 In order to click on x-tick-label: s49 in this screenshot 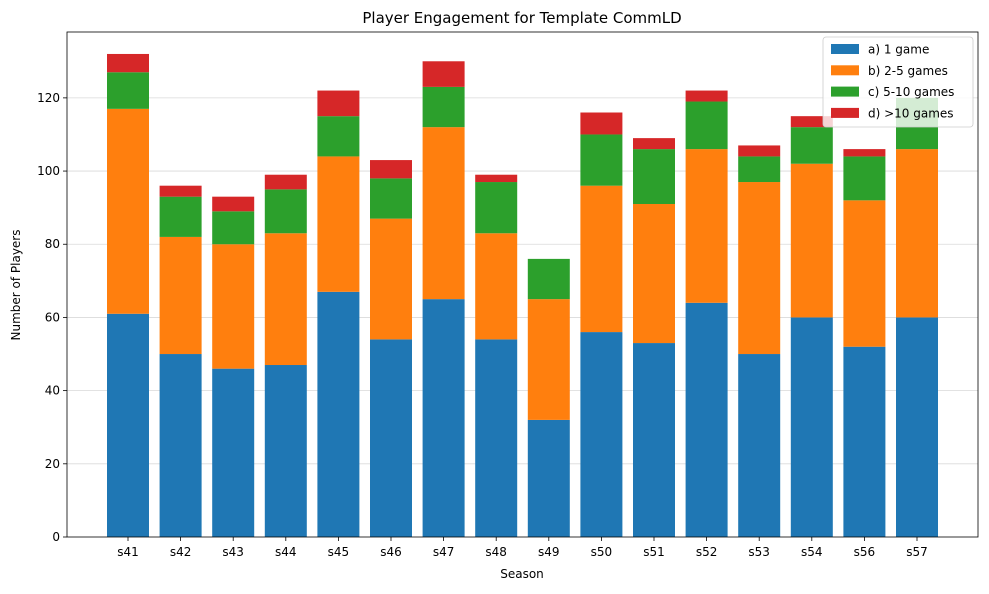, I will do `click(549, 552)`.